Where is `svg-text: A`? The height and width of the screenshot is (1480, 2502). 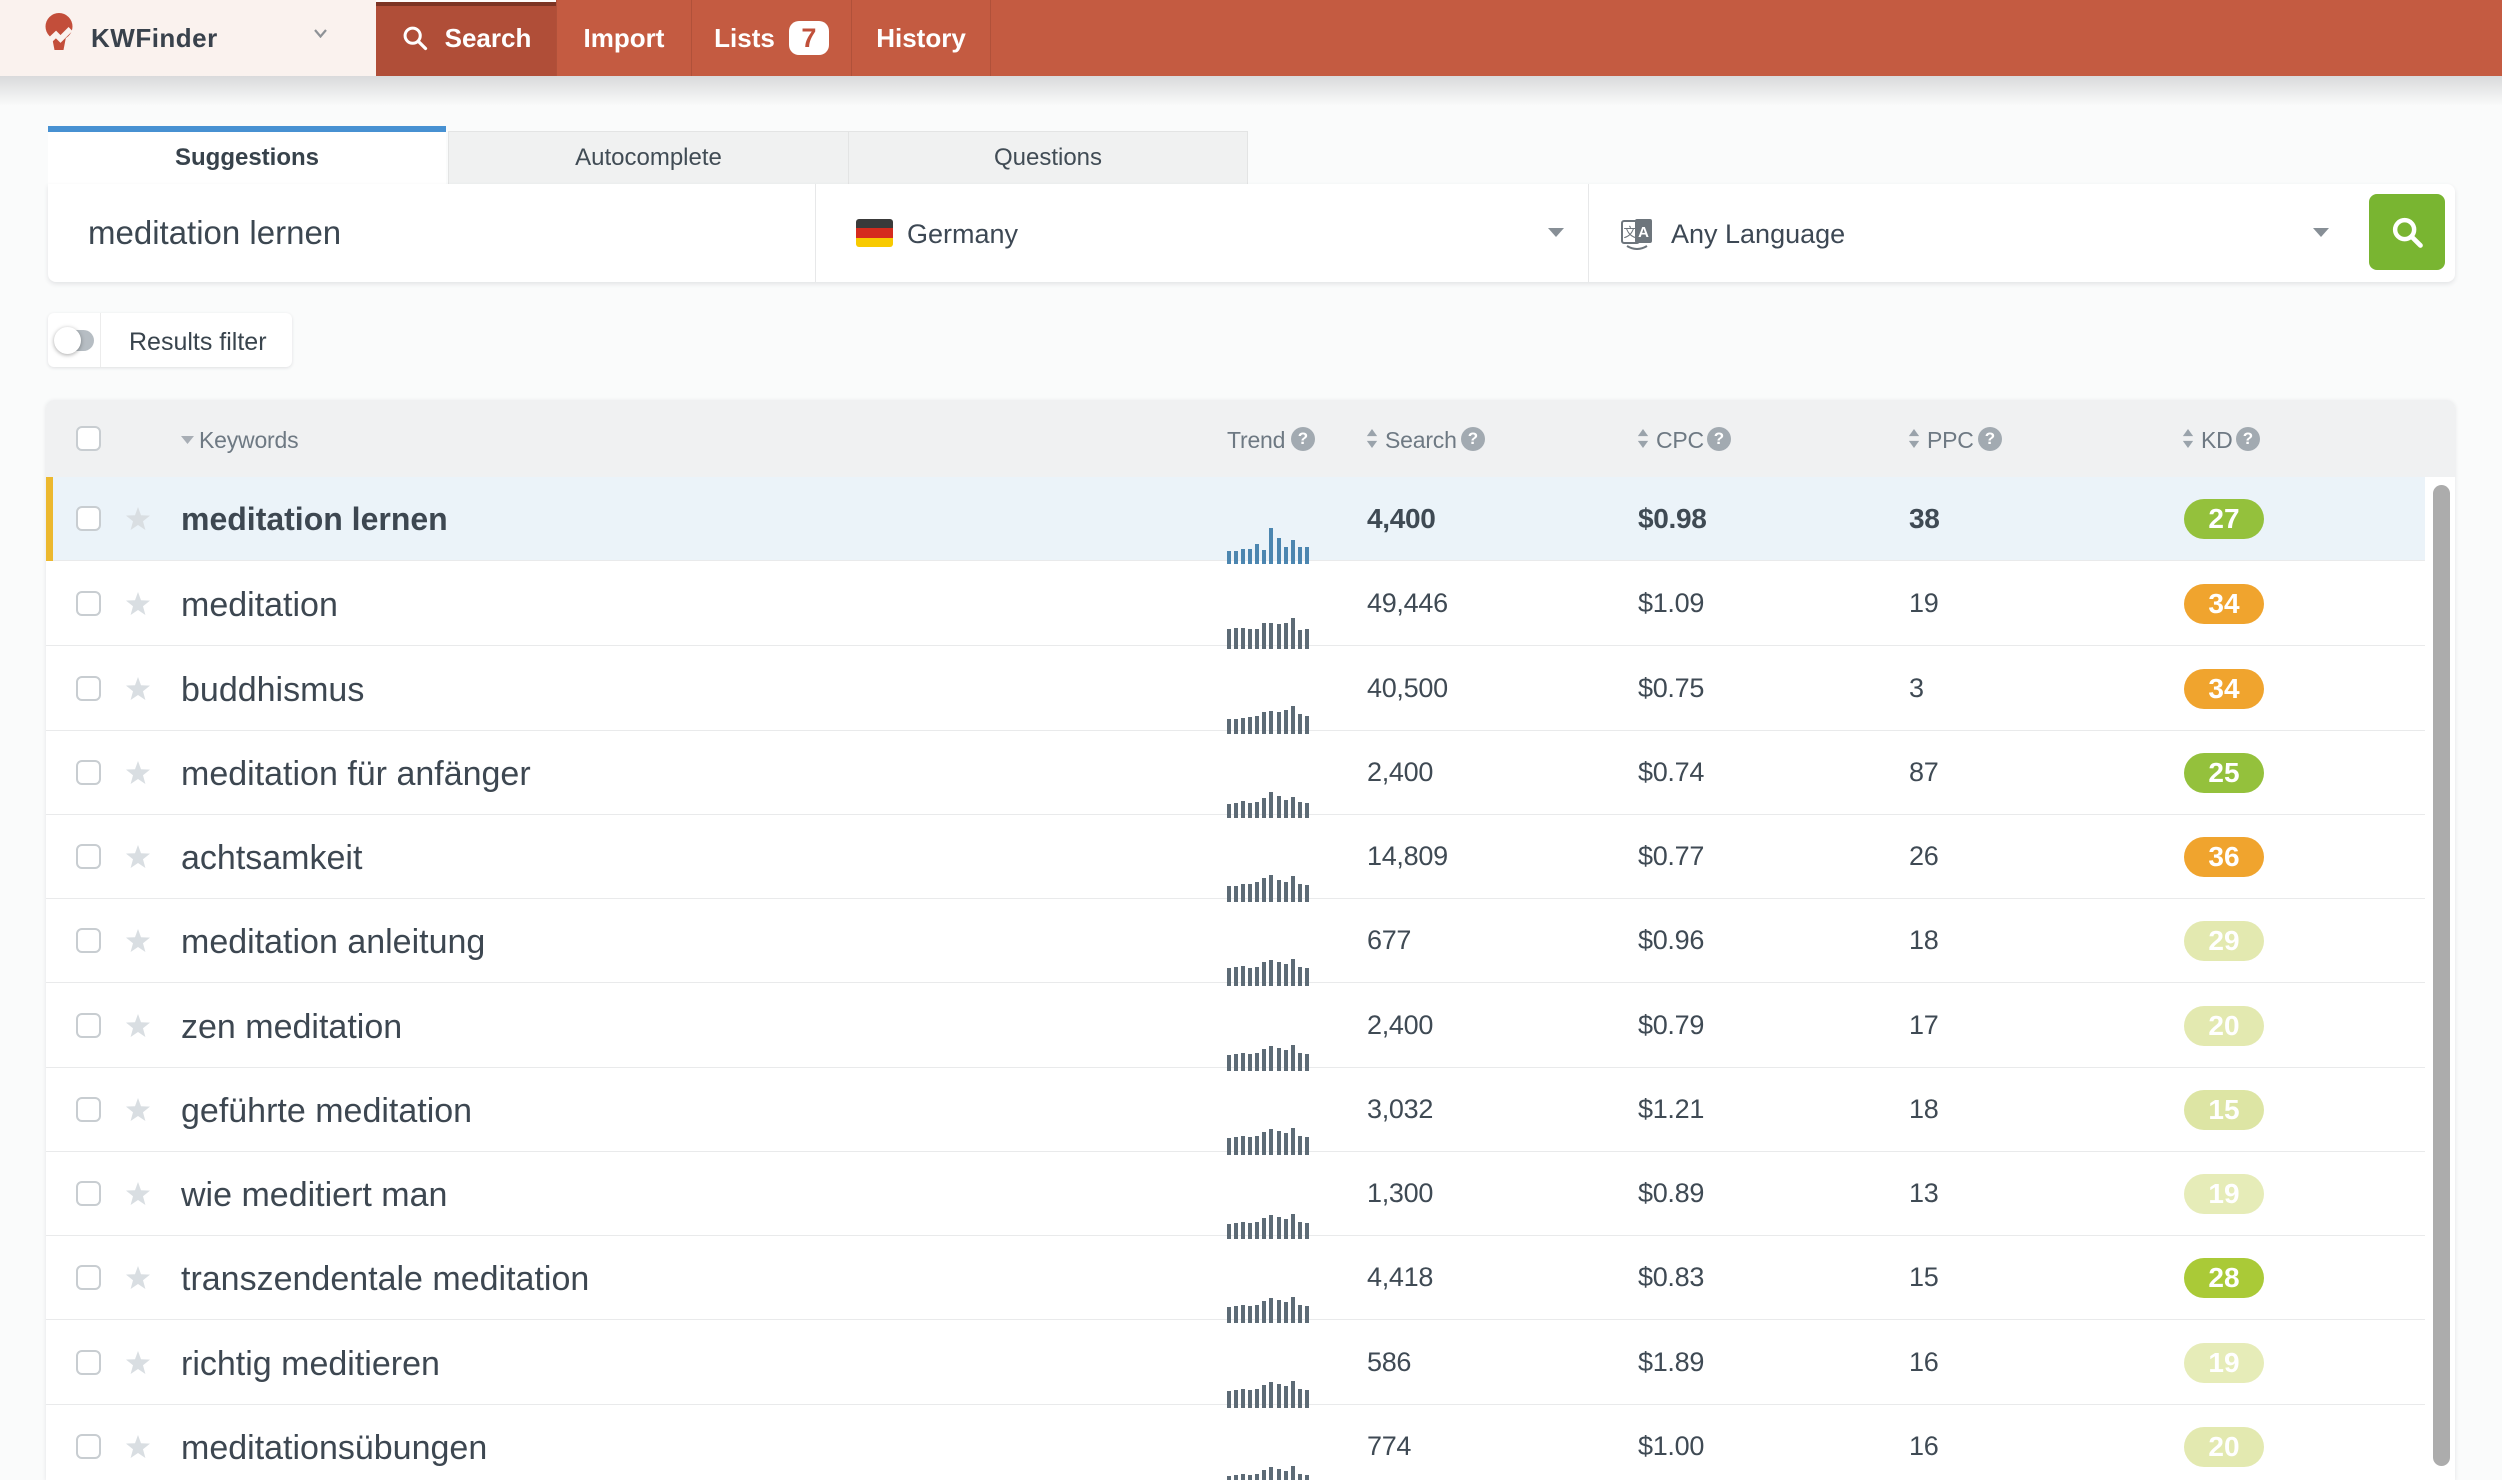 svg-text: A is located at coordinates (1643, 232).